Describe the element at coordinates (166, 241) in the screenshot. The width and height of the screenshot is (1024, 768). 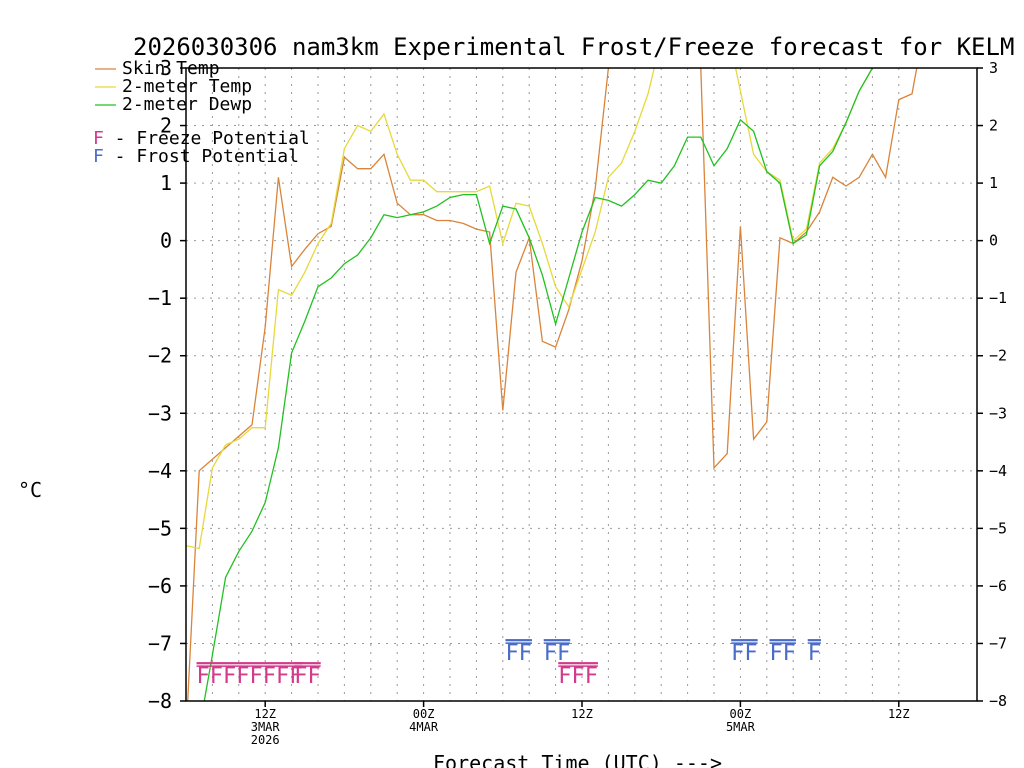
I see `y-tick-label-left: 0` at that location.